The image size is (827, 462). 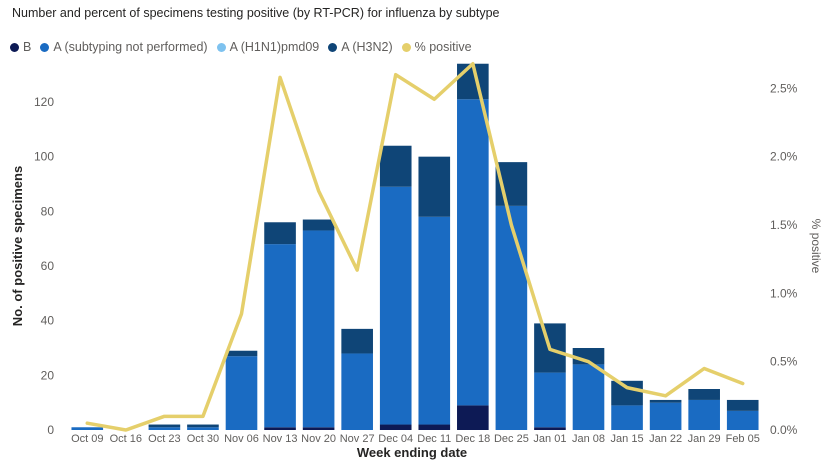 I want to click on x-tick-label: Jan 29, so click(x=704, y=439).